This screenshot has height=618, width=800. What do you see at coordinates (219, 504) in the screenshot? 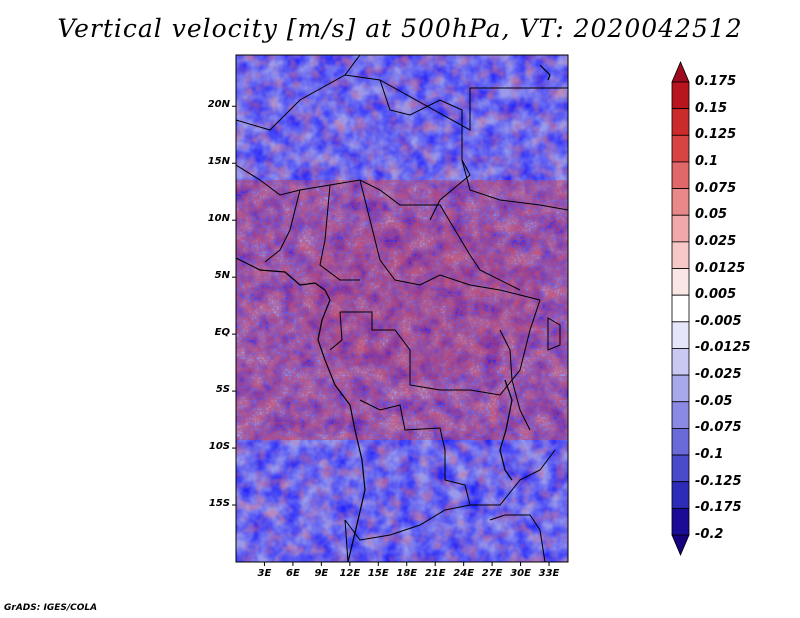
I see `lat-label: 15S` at bounding box center [219, 504].